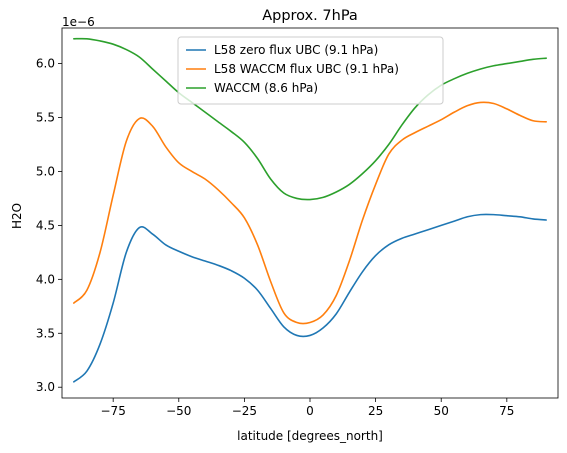 This screenshot has height=453, width=567. Describe the element at coordinates (45, 171) in the screenshot. I see `y-tick-label: 5.0` at that location.